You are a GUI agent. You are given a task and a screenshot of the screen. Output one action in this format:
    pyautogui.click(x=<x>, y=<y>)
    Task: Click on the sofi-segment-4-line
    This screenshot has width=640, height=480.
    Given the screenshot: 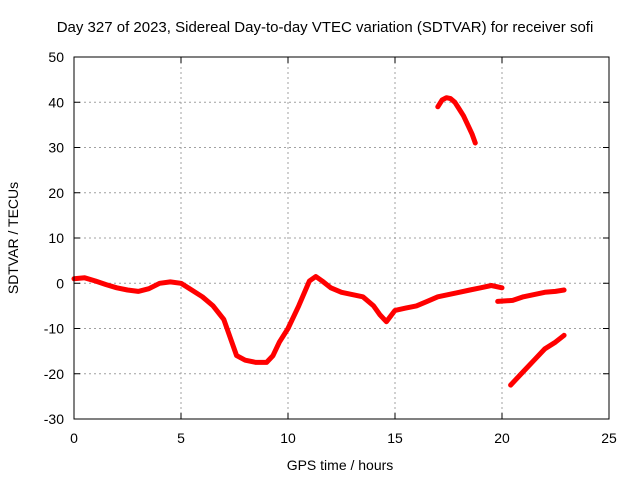 What is the action you would take?
    pyautogui.click(x=456, y=120)
    